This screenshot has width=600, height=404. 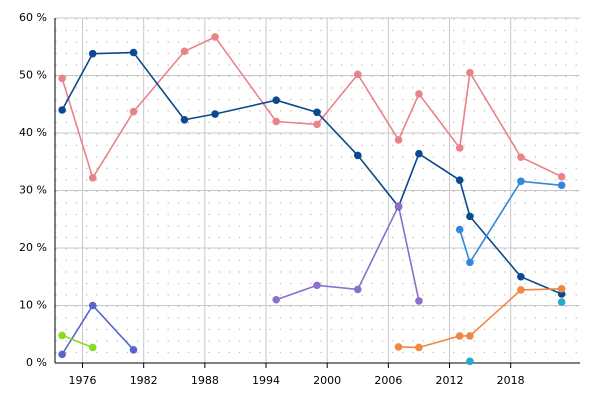 What do you see at coordinates (388, 380) in the screenshot?
I see `x-tick-label: 2006` at bounding box center [388, 380].